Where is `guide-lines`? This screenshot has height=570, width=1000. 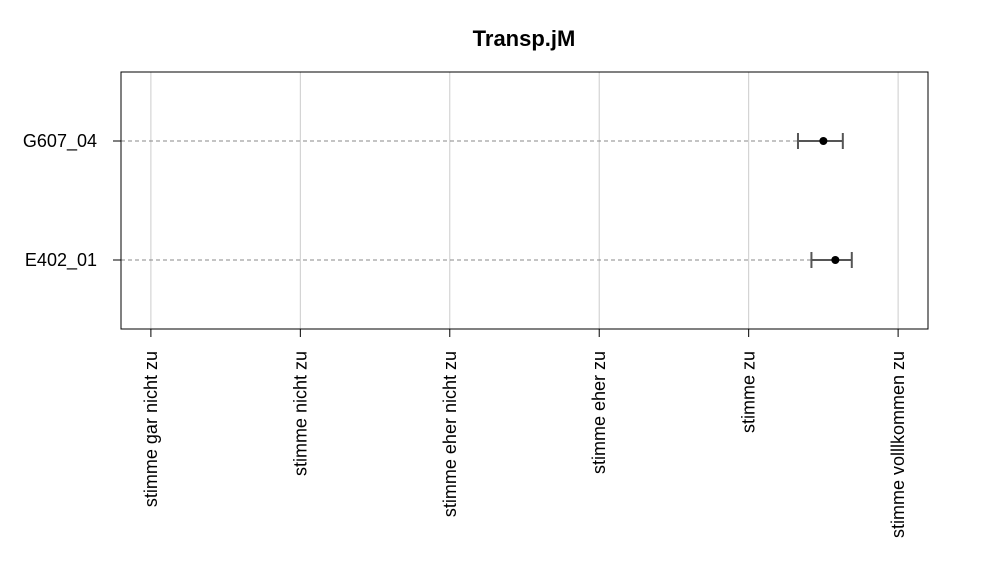
guide-lines is located at coordinates (466, 200).